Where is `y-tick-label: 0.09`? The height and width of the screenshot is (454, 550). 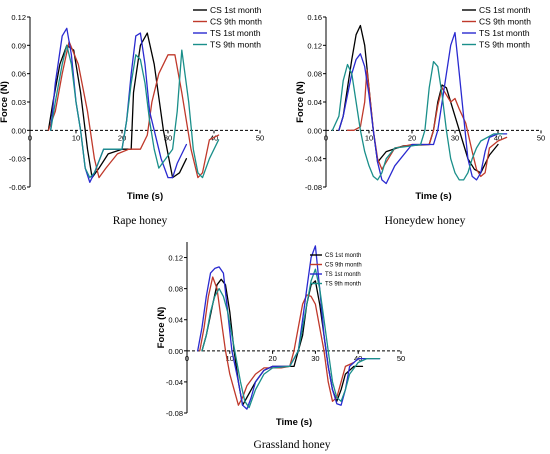 y-tick-label: 0.09 is located at coordinates (18, 45).